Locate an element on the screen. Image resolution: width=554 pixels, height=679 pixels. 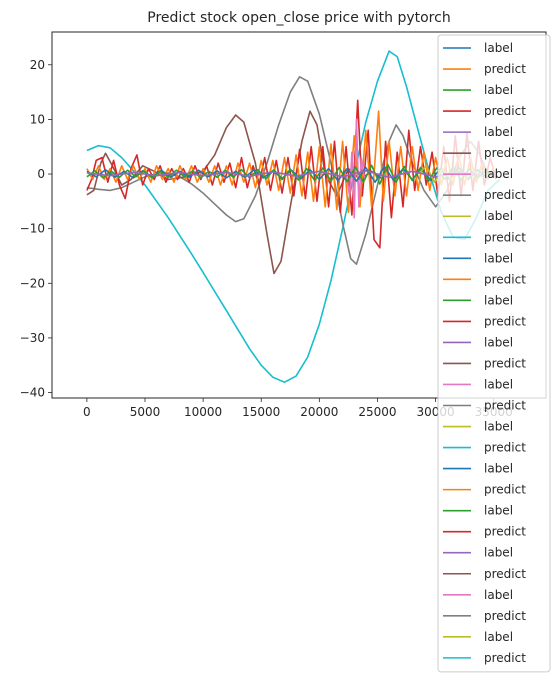
legend-label-8: label is located at coordinates (498, 216).